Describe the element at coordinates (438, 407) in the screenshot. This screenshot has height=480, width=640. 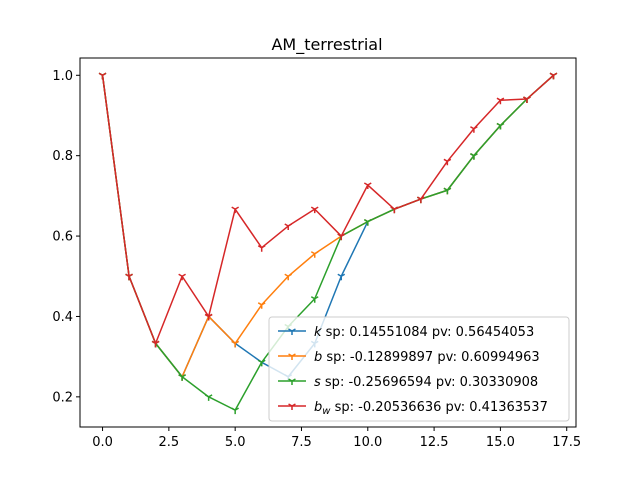
I see `legend-stats: sp: -0.20536636 pv: 0.41363537` at that location.